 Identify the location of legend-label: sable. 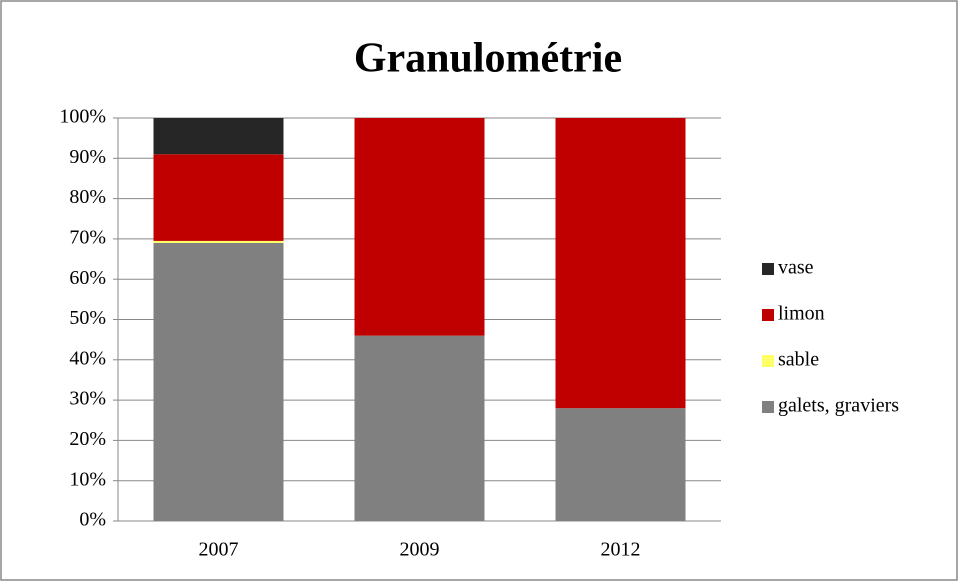
(798, 360).